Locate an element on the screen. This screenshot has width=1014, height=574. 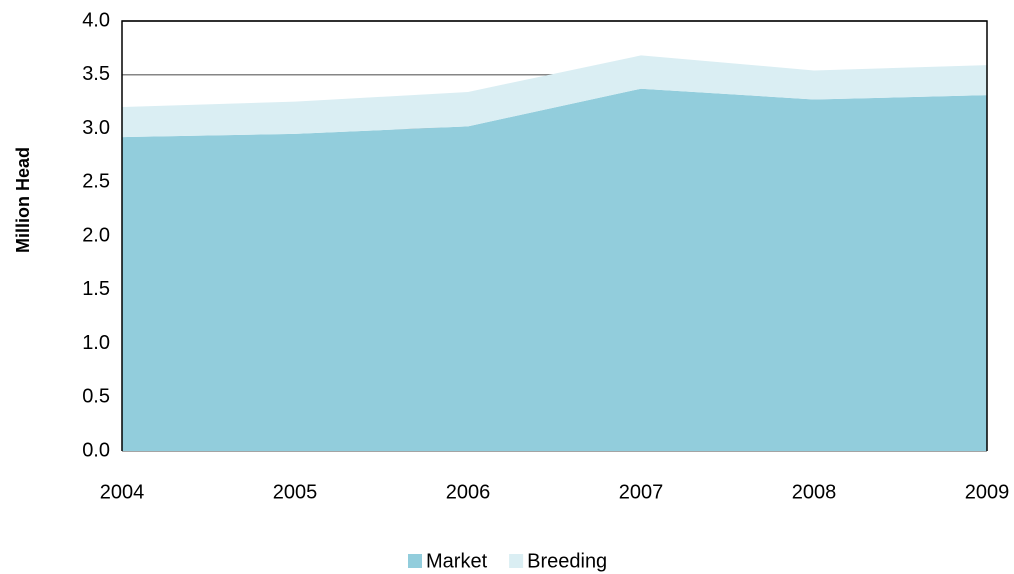
legend-label: Market is located at coordinates (457, 561).